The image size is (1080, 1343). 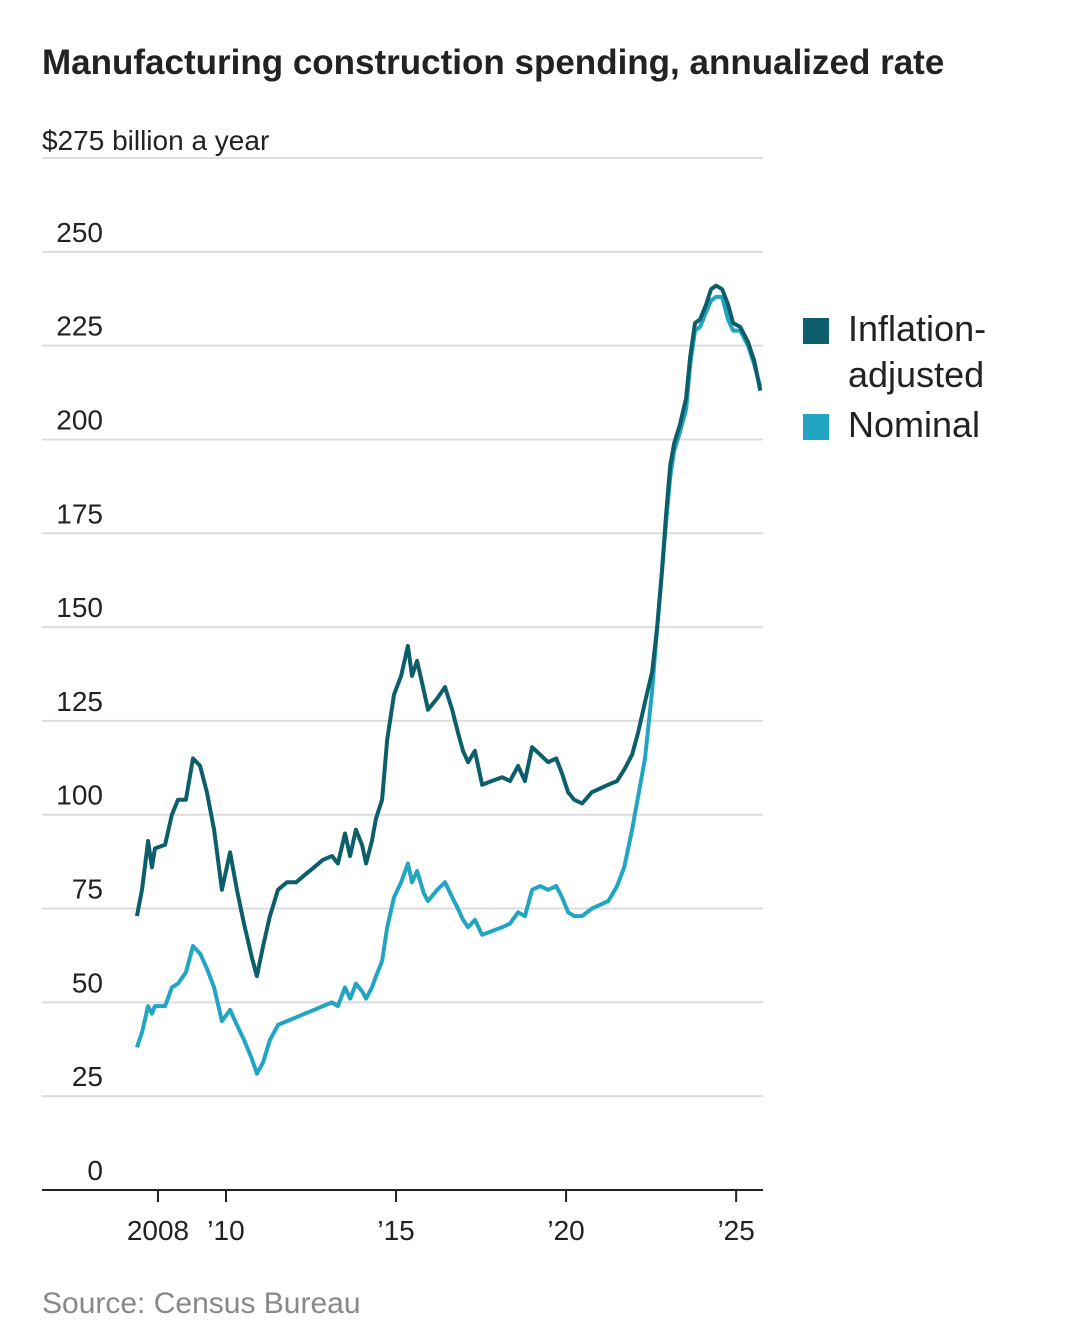 What do you see at coordinates (79, 607) in the screenshot?
I see `y-tick-label: 150` at bounding box center [79, 607].